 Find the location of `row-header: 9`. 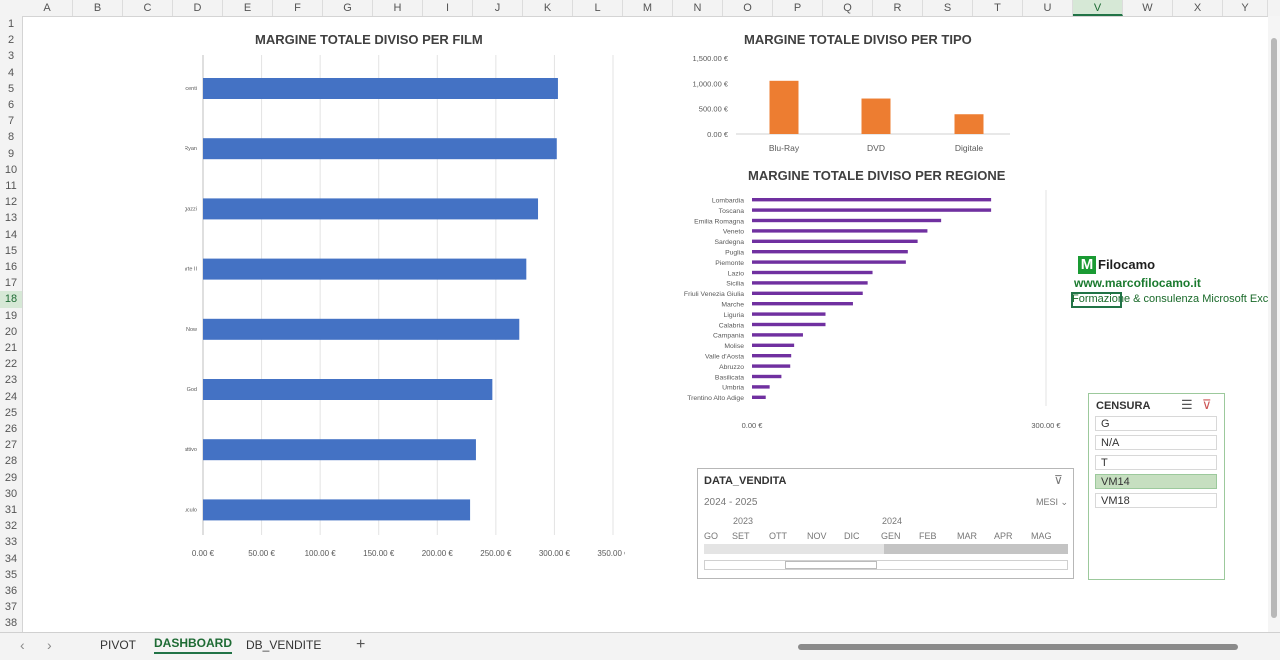

row-header: 9 is located at coordinates (11, 153).